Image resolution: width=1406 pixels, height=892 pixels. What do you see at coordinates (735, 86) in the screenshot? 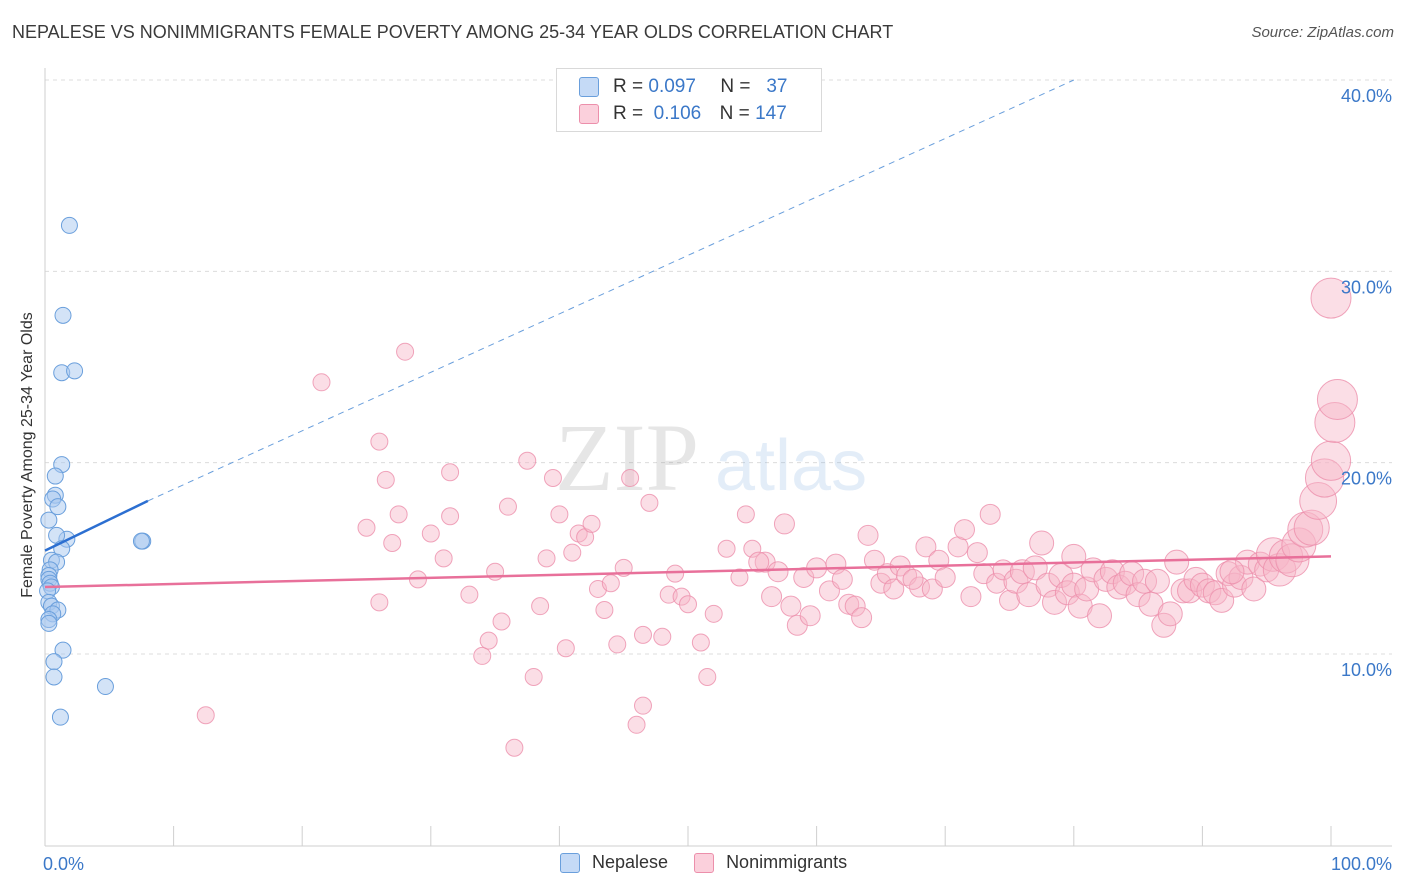
I see `legend-n-label: N =` at bounding box center [735, 86].